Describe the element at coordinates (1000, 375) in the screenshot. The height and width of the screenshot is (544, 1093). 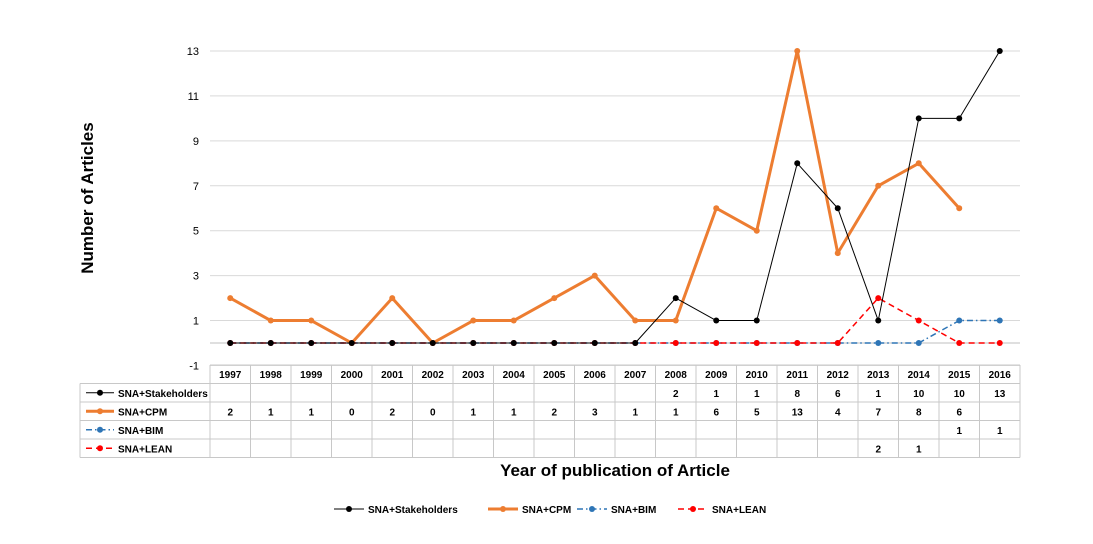
I see `x-tick-label: 2016` at that location.